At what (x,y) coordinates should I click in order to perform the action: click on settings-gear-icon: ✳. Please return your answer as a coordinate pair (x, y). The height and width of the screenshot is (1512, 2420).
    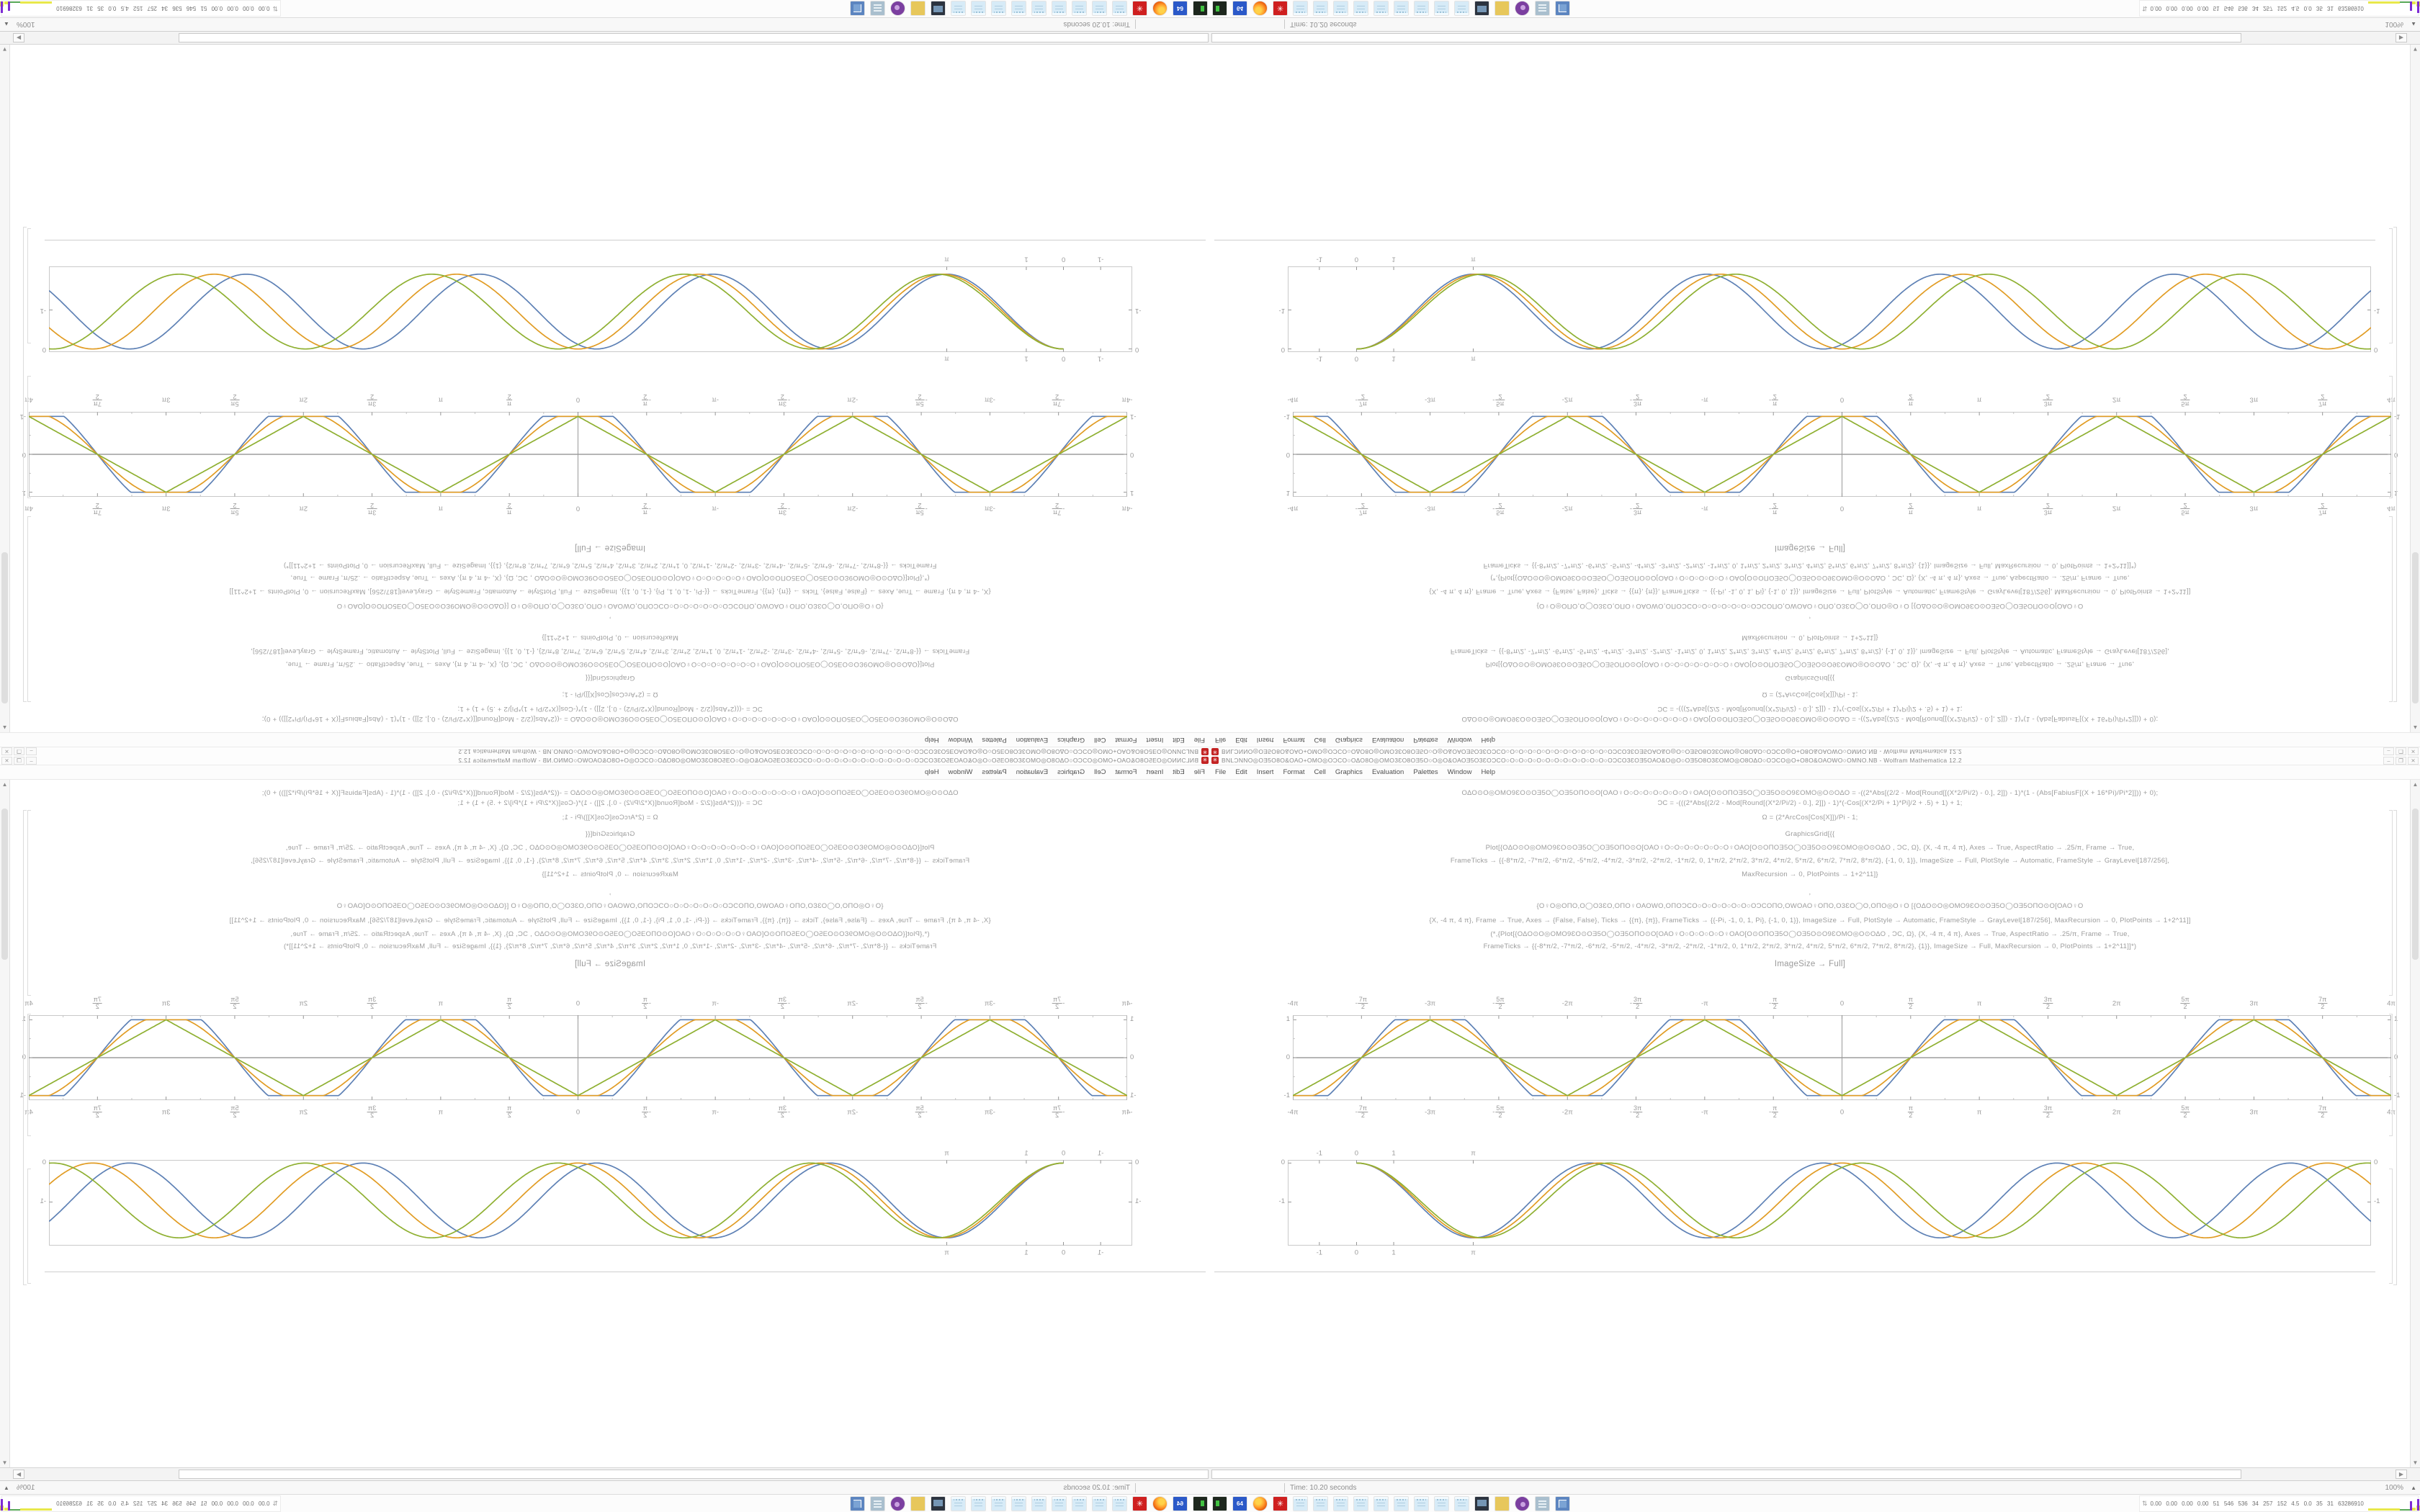
    Looking at the image, I should click on (1139, 8).